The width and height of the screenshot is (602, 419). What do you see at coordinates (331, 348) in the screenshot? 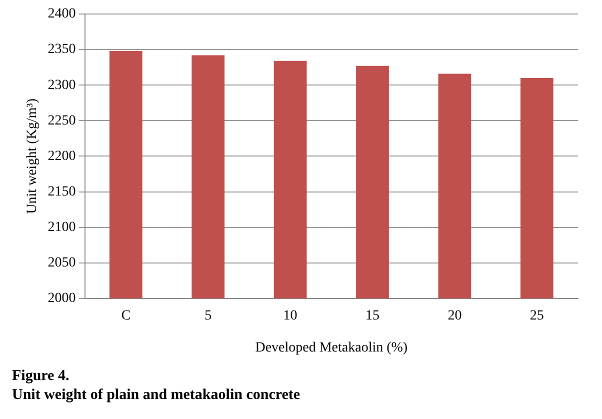
I see `x-axis-title: Developed Metakaolin (%)` at bounding box center [331, 348].